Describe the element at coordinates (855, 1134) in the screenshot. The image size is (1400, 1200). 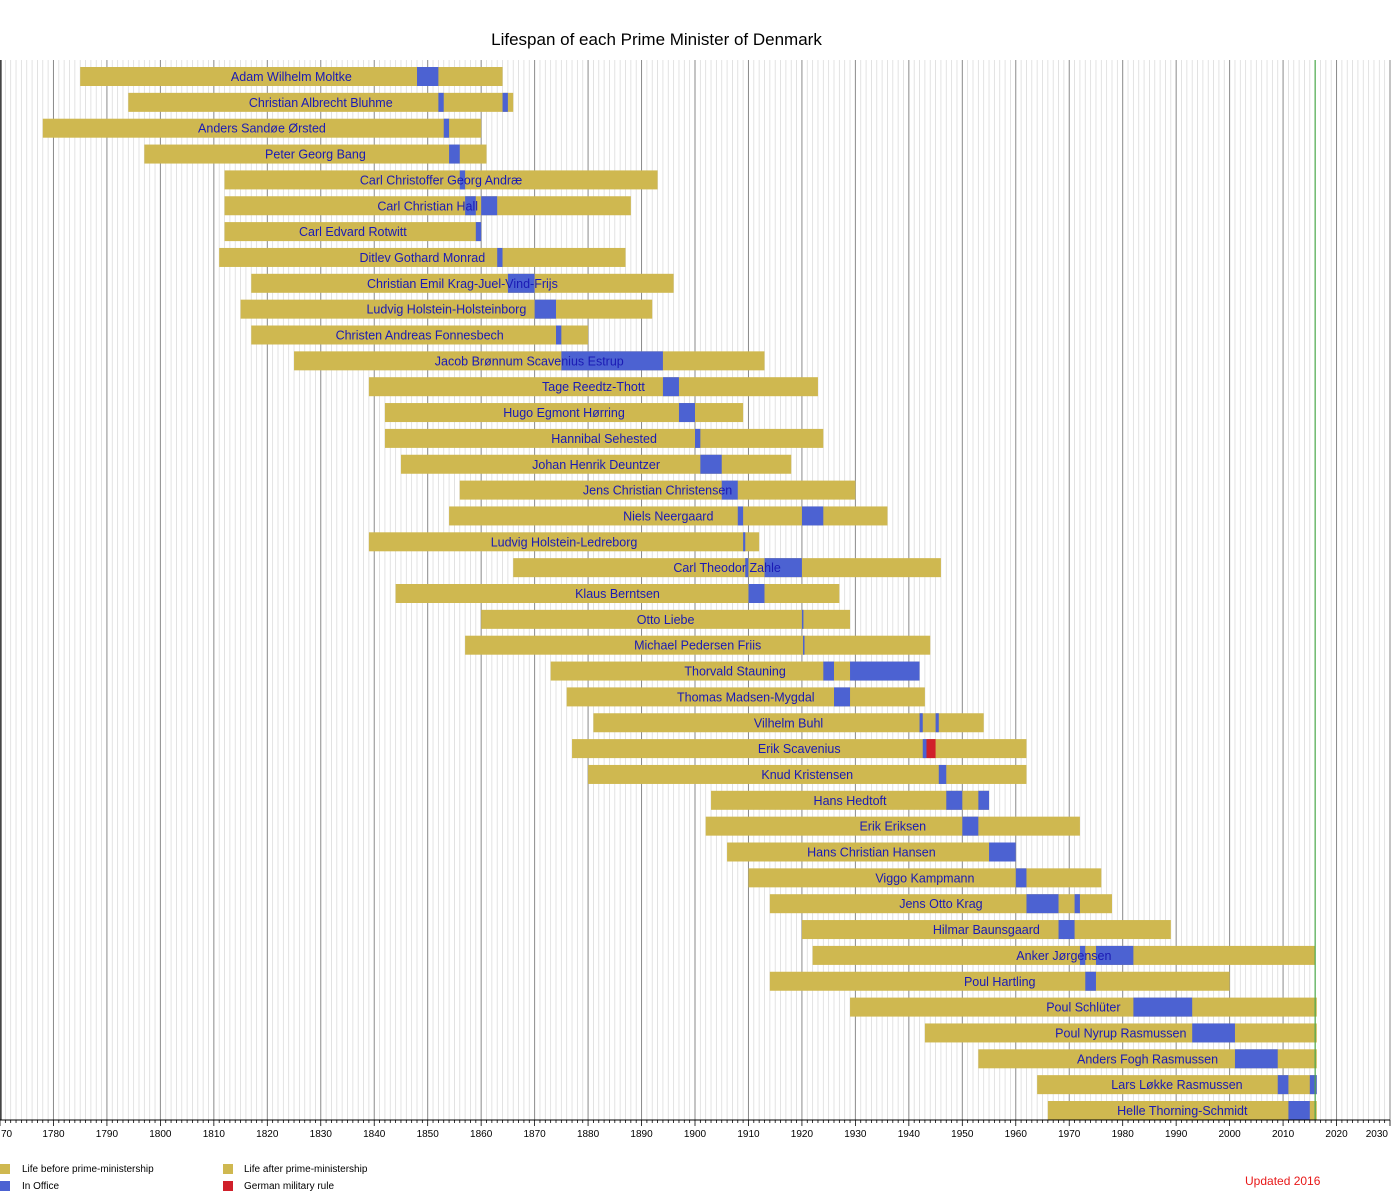
I see `x-tick-label: 1930` at that location.